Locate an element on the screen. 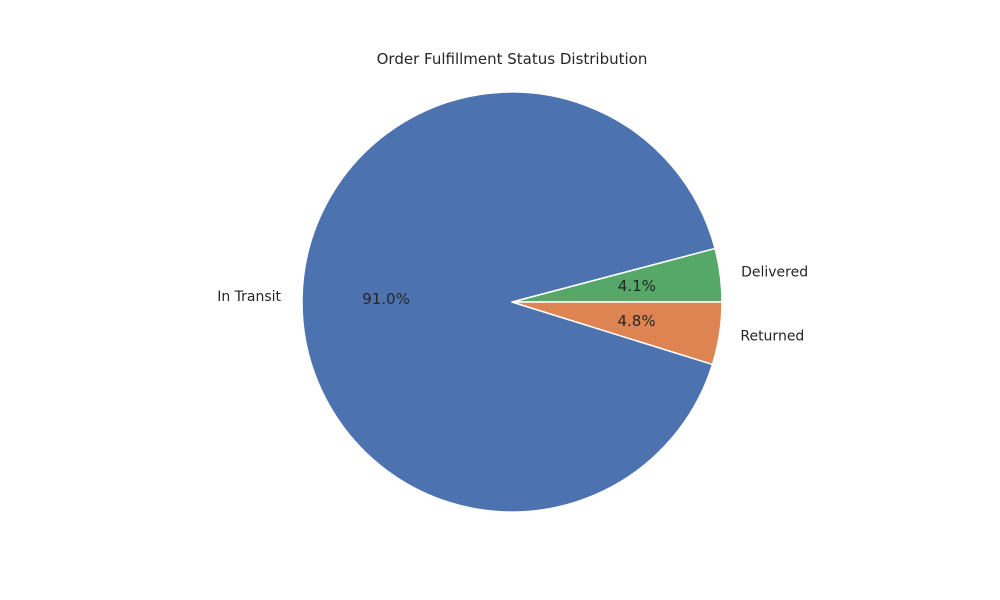  chart-title: Order Fulfillment Status Distribution is located at coordinates (512, 59).